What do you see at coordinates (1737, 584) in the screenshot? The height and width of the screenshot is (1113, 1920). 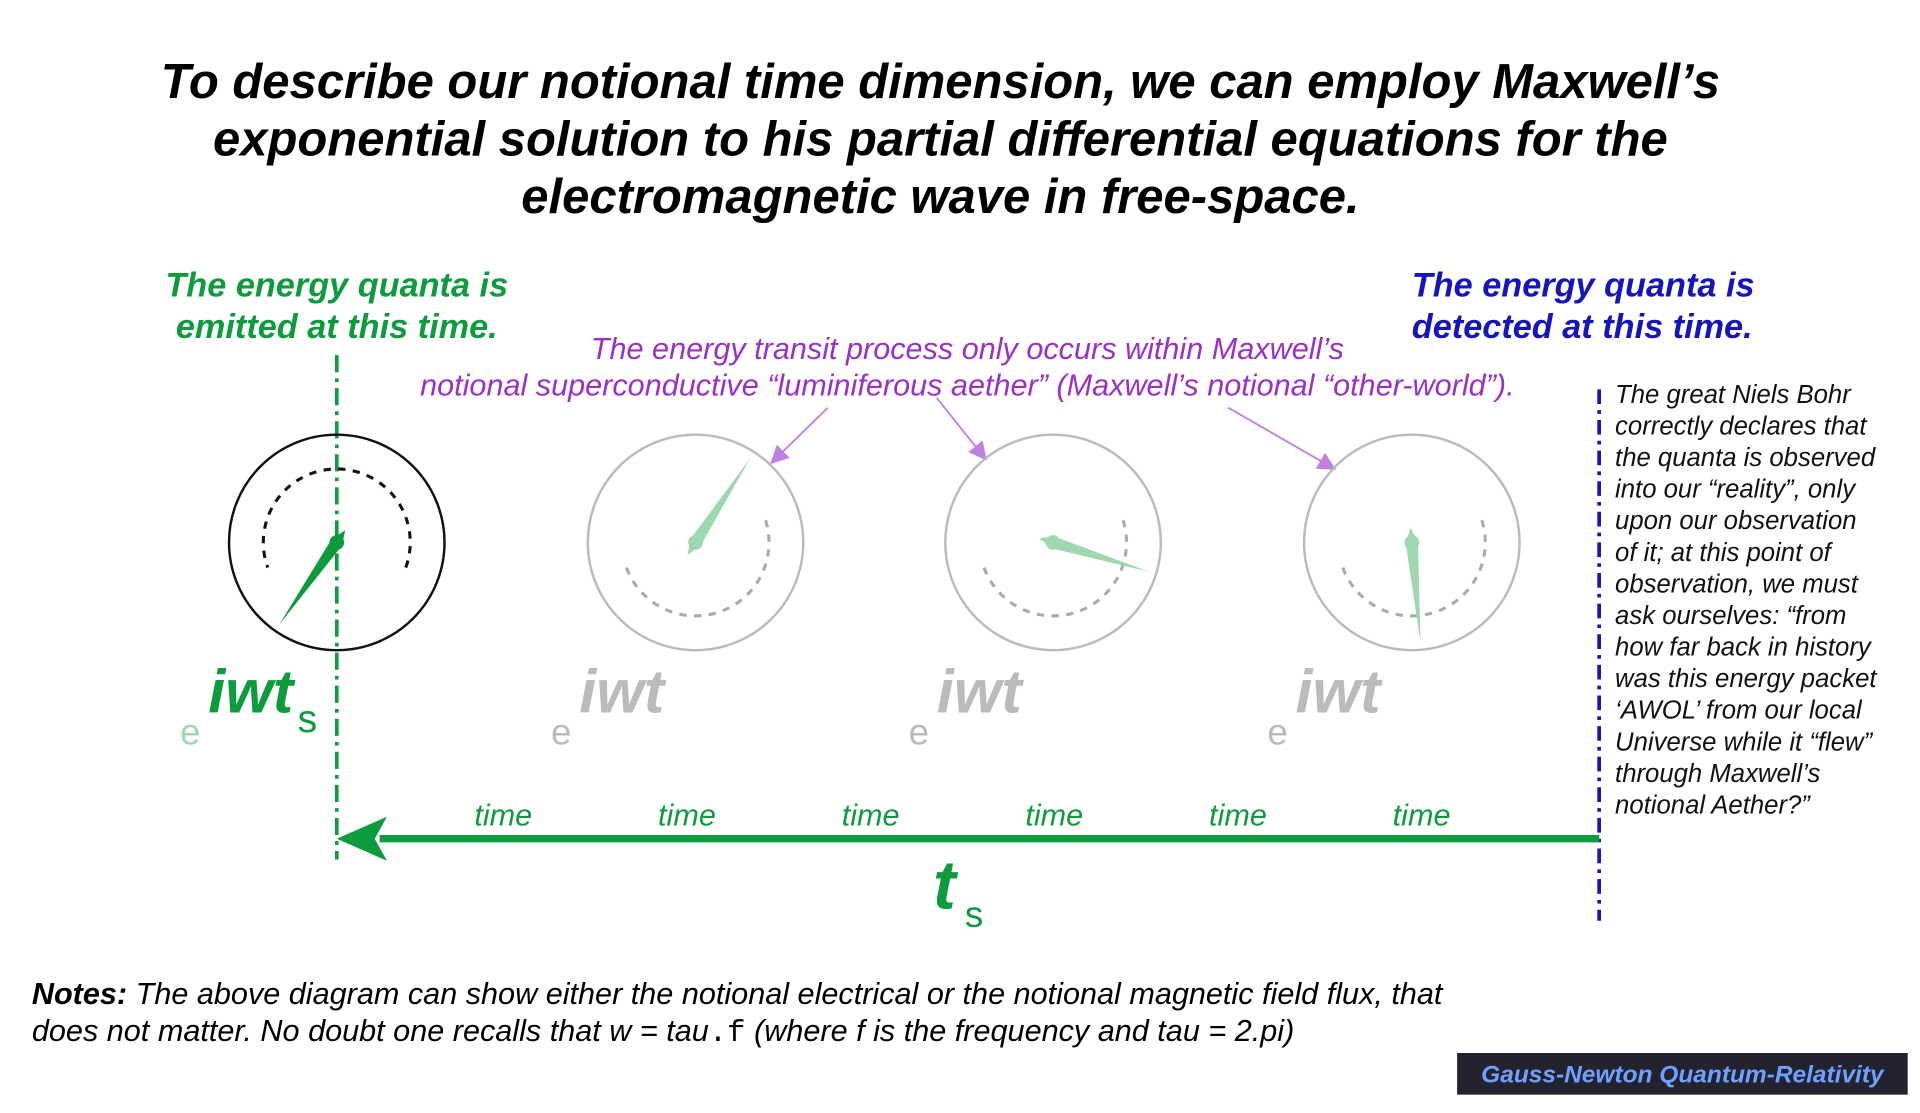 I see `bohr-quote: observation, we must` at bounding box center [1737, 584].